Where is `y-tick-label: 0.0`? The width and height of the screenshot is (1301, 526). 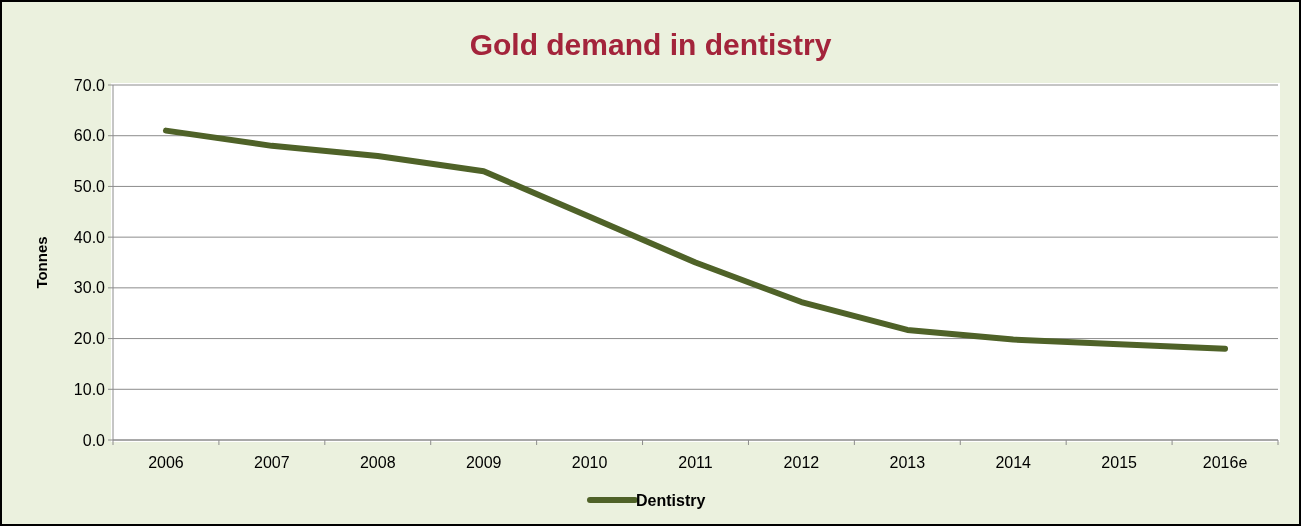
y-tick-label: 0.0 is located at coordinates (94, 440).